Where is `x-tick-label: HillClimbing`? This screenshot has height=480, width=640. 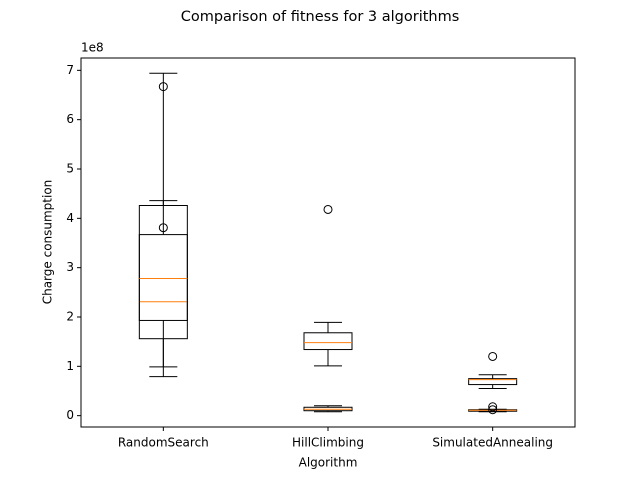 x-tick-label: HillClimbing is located at coordinates (328, 443).